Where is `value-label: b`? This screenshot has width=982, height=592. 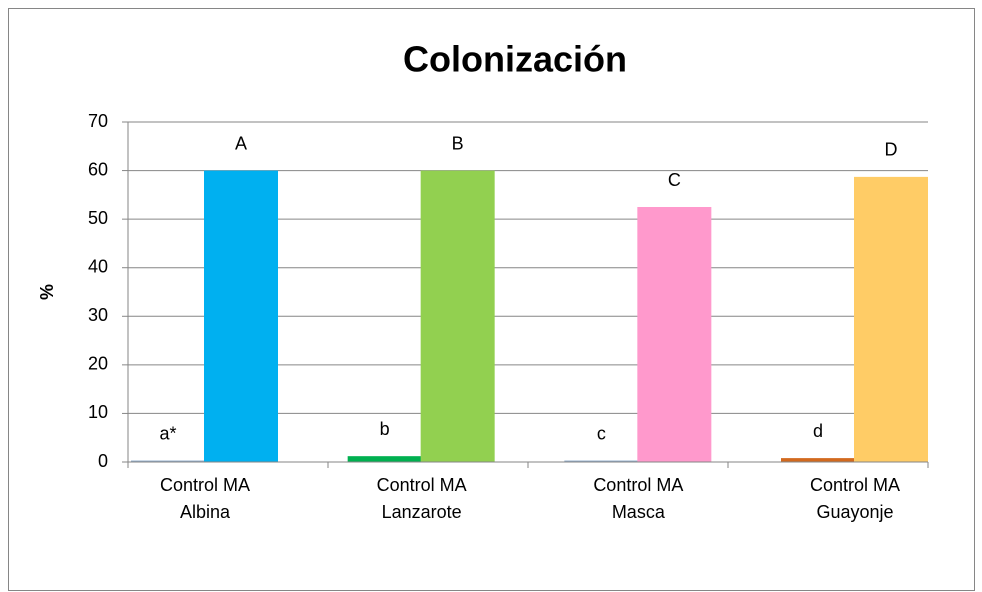
value-label: b is located at coordinates (385, 429).